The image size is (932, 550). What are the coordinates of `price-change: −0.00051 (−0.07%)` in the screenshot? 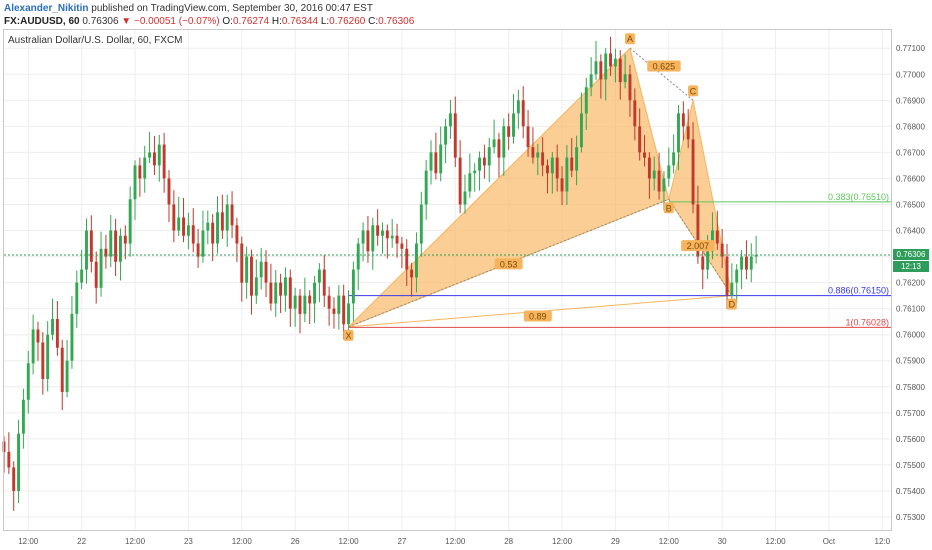 It's located at (176, 21).